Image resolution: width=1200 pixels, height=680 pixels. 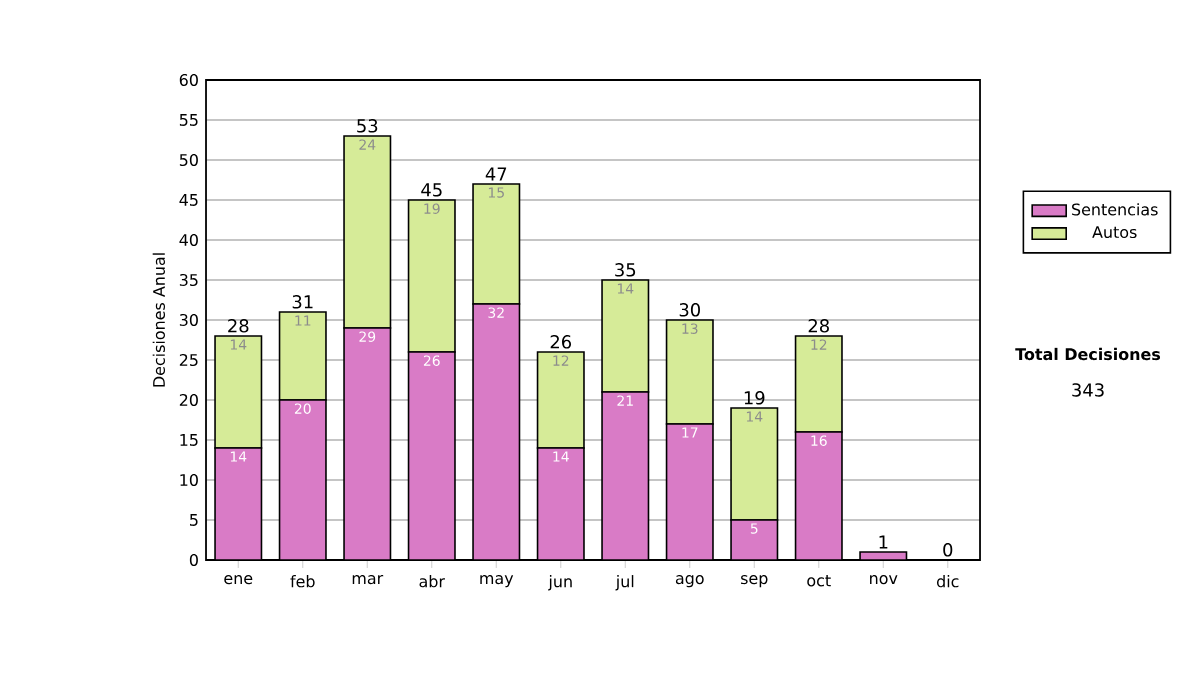 I want to click on text: 343, so click(x=1088, y=390).